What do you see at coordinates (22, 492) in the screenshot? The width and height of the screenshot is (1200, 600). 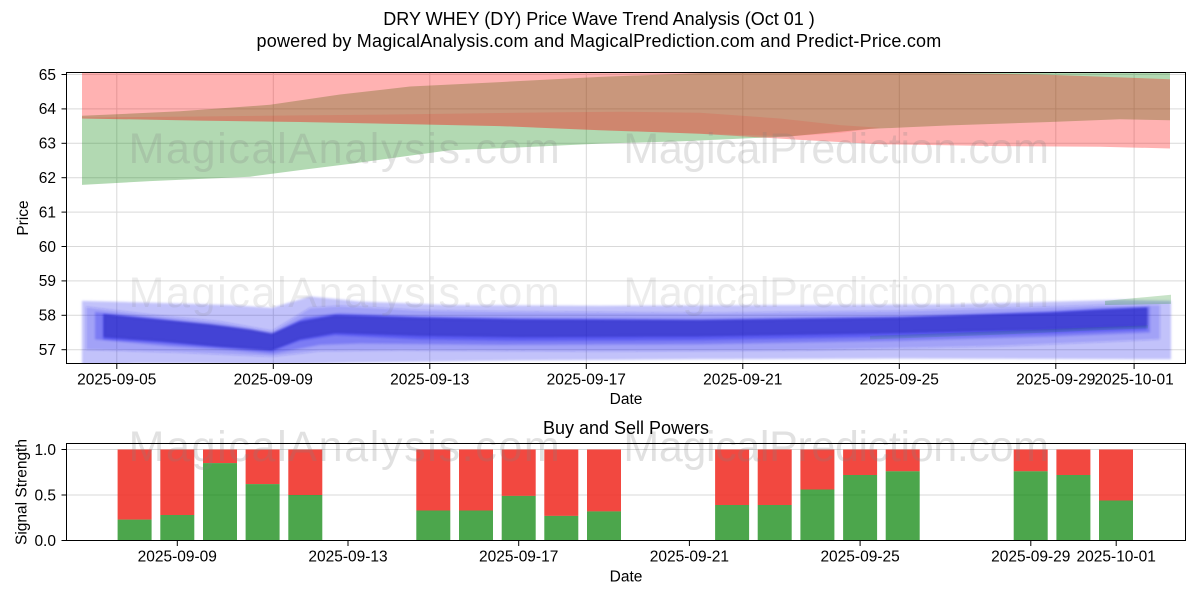 I see `svg-text: Signal Strength` at bounding box center [22, 492].